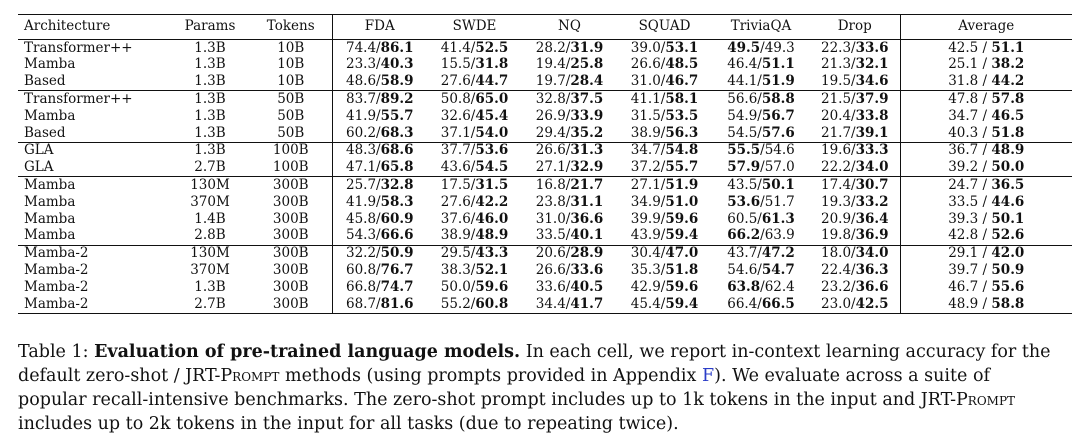 The height and width of the screenshot is (442, 1080). I want to click on cell-squad: 30.4/47.0, so click(664, 253).